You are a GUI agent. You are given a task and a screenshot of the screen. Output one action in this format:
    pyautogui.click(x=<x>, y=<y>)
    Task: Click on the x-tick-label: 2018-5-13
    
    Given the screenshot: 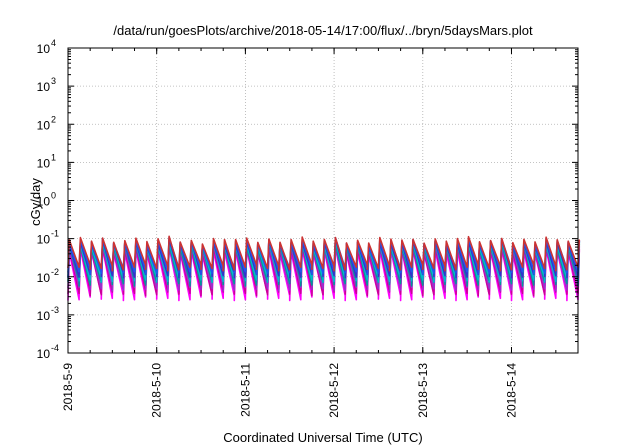 What is the action you would take?
    pyautogui.click(x=423, y=390)
    